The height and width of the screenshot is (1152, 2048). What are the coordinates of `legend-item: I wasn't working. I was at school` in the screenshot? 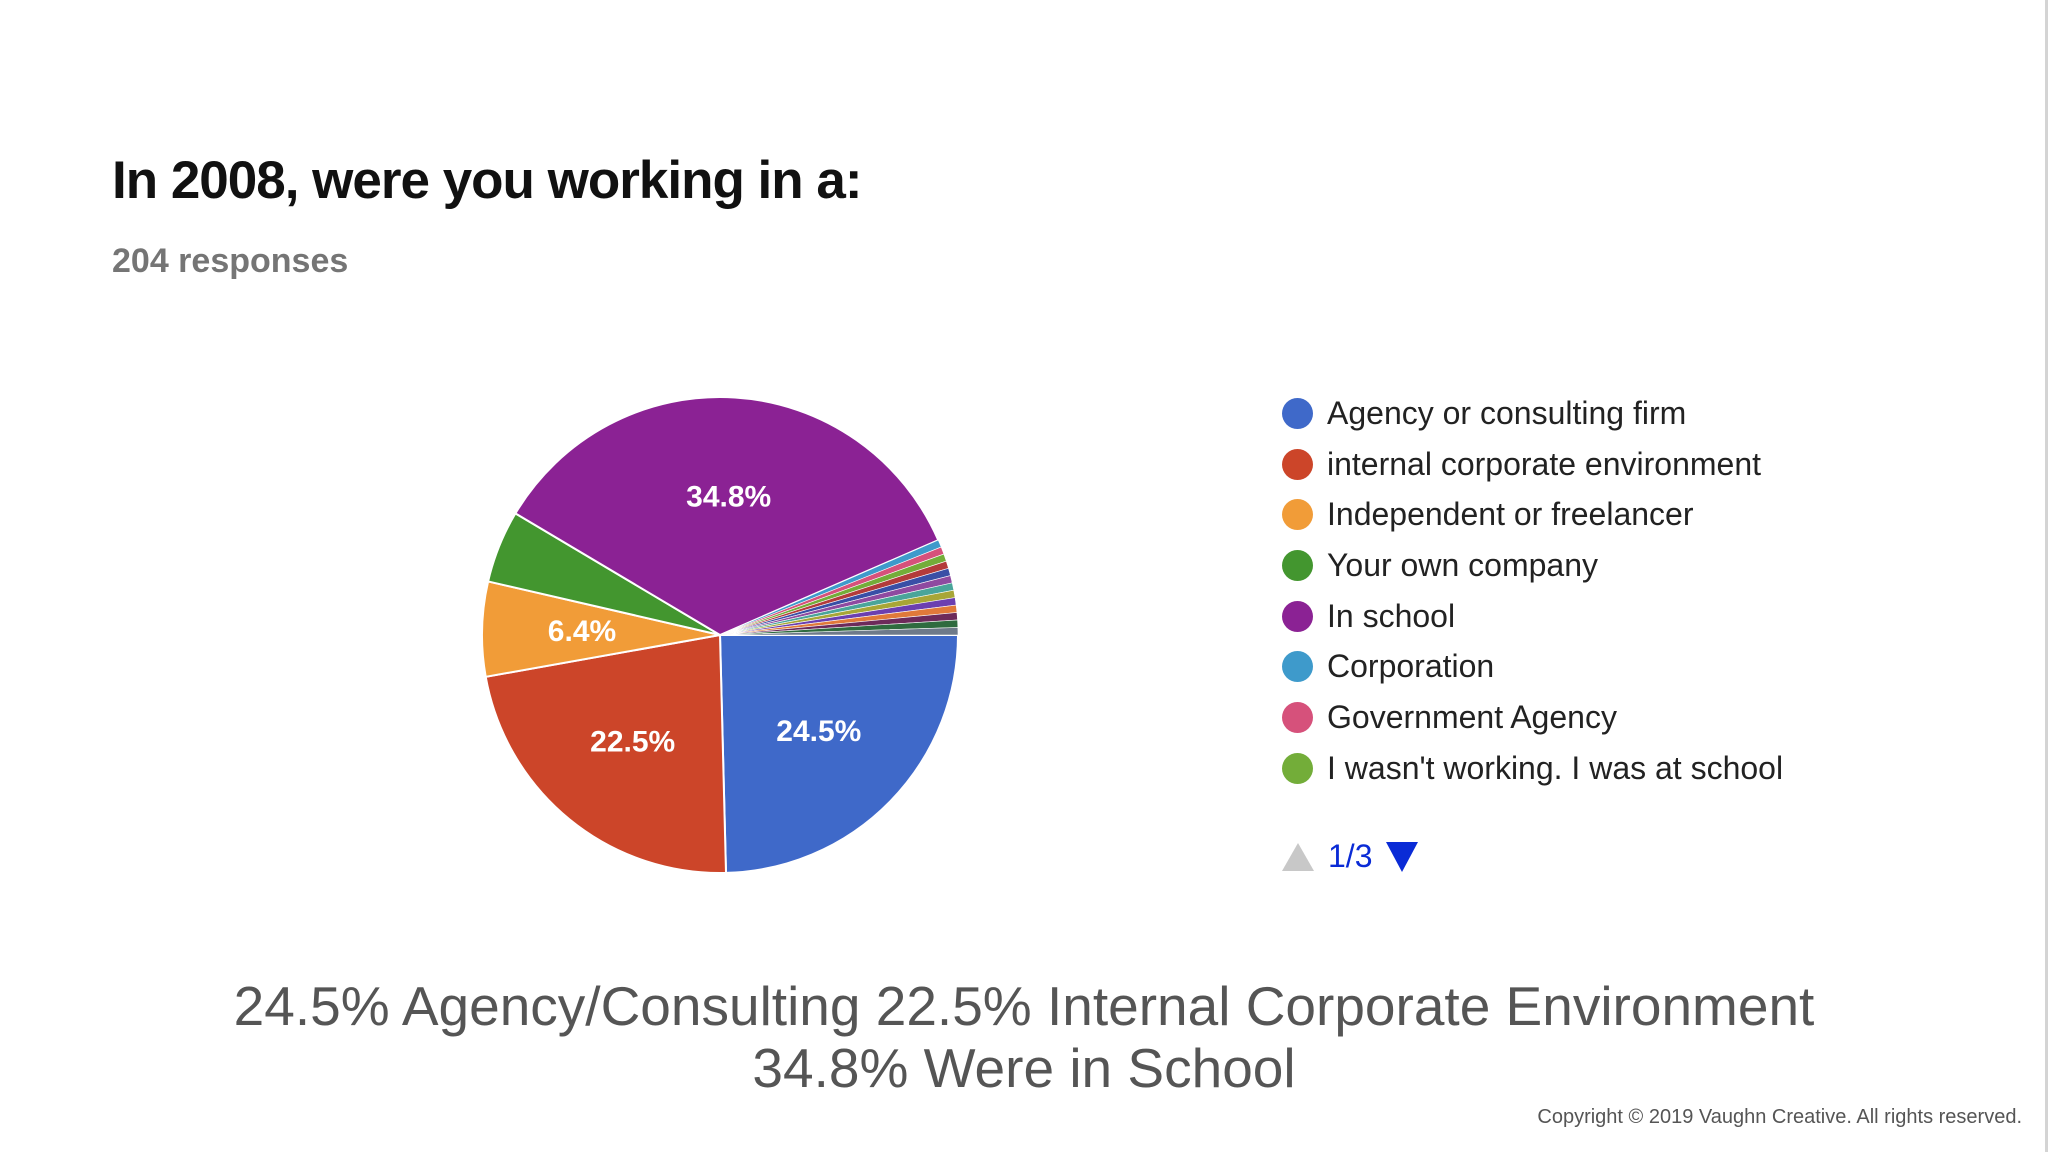 It's located at (1532, 768).